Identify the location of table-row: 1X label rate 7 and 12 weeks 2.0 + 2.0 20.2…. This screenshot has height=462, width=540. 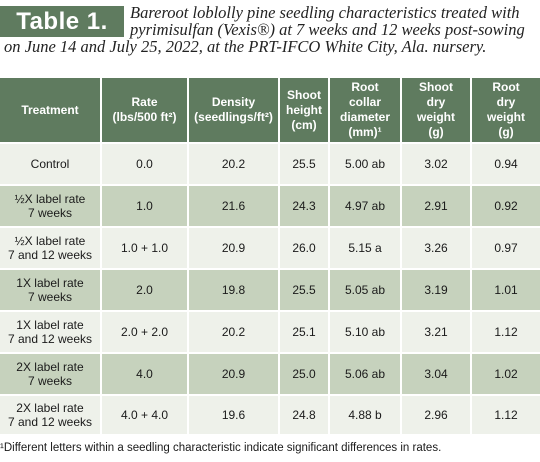
(270, 332).